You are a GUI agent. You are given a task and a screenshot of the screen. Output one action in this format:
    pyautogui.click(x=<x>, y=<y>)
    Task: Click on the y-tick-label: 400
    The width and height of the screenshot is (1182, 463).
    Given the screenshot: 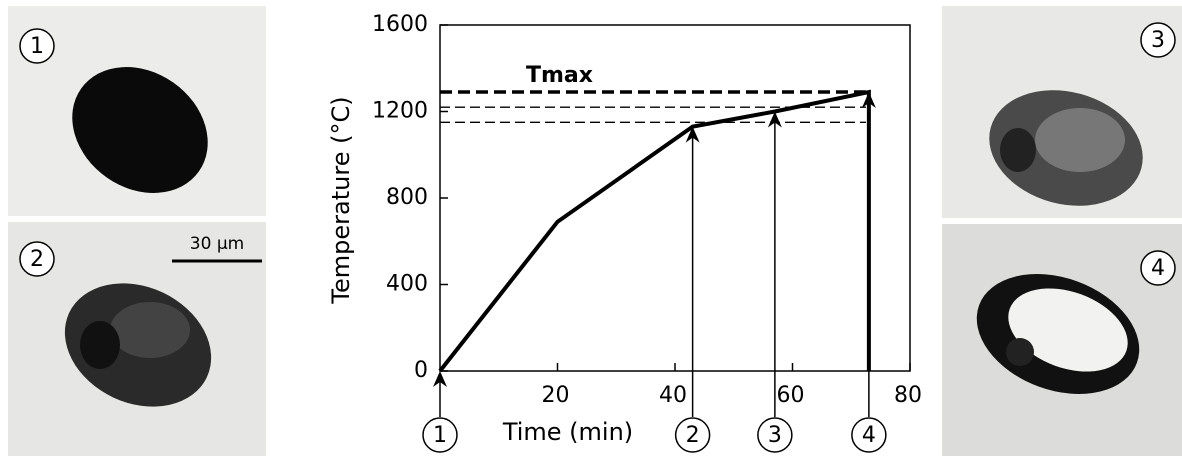 What is the action you would take?
    pyautogui.click(x=407, y=284)
    